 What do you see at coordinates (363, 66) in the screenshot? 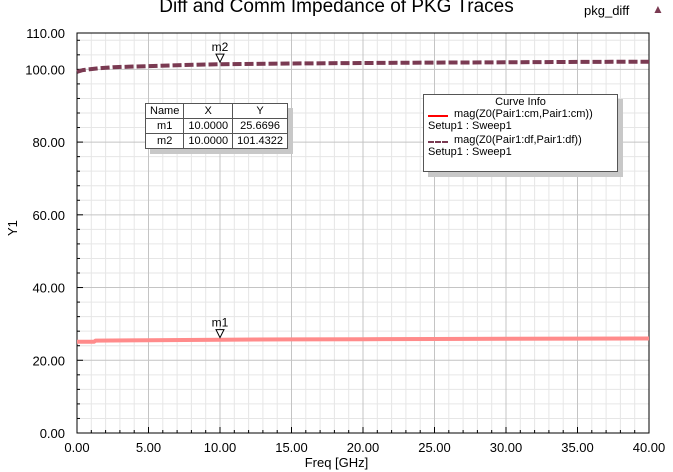
I see `series-line-df` at bounding box center [363, 66].